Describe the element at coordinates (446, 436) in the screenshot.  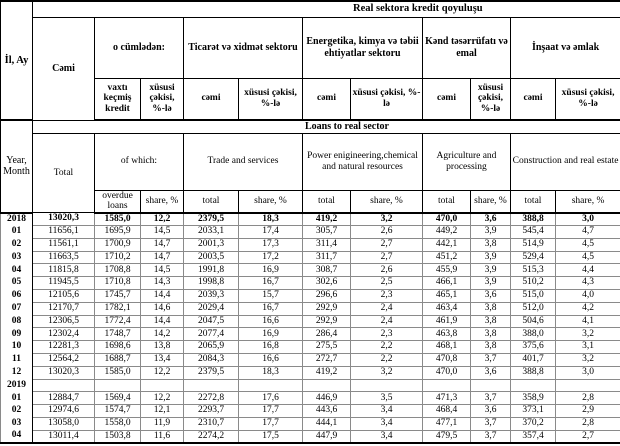
I see `value-cell: 479,5` at that location.